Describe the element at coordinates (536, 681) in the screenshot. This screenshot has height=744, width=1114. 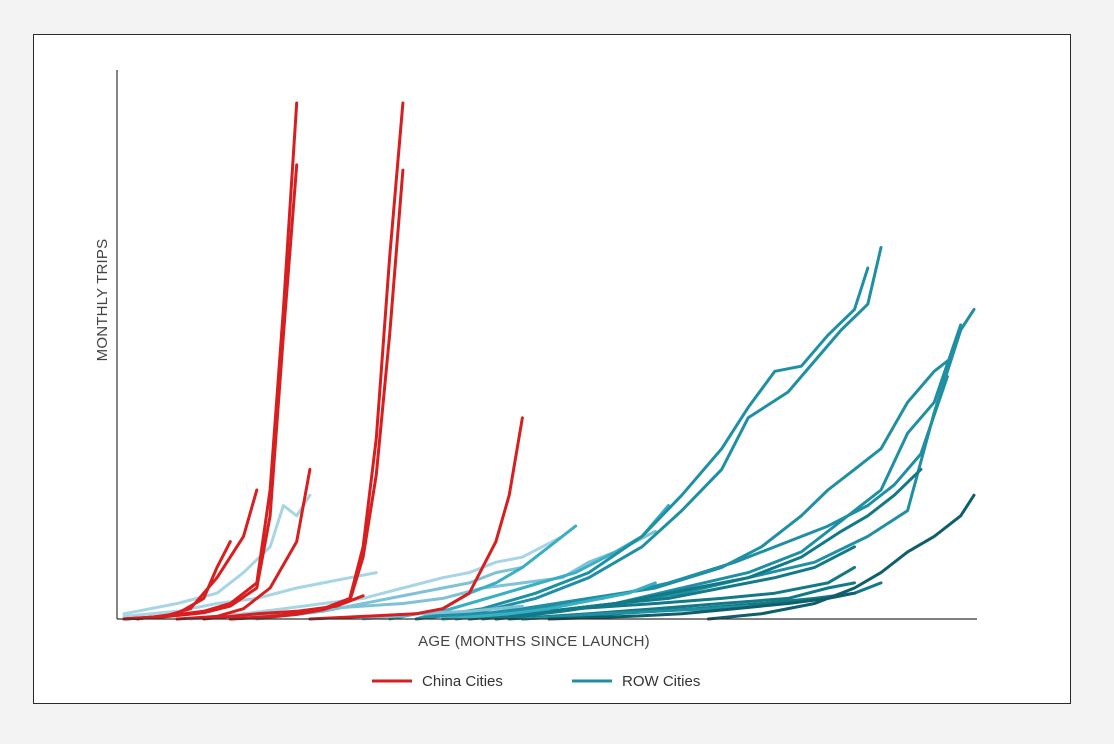
I see `legend: China Cities ROW Cities` at that location.